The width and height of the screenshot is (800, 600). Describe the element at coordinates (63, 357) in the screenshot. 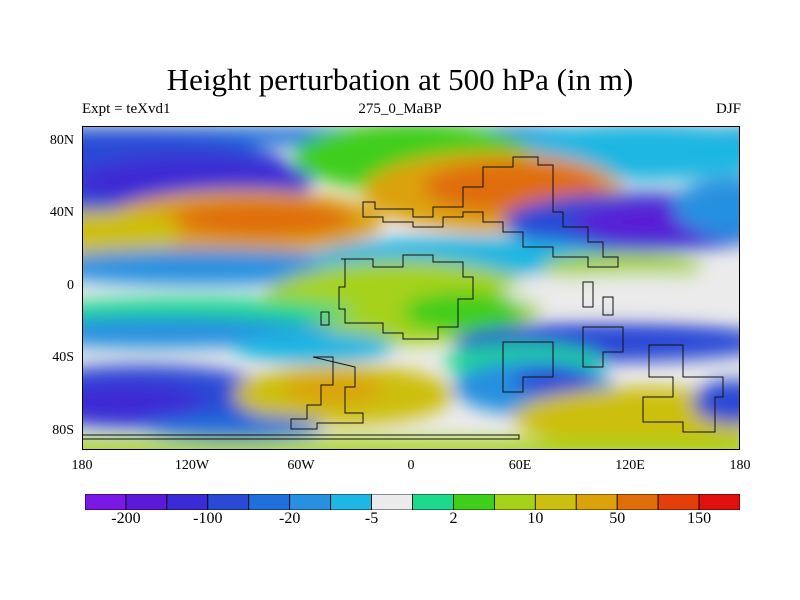

I see `y-tick-label-40s: 40S` at that location.